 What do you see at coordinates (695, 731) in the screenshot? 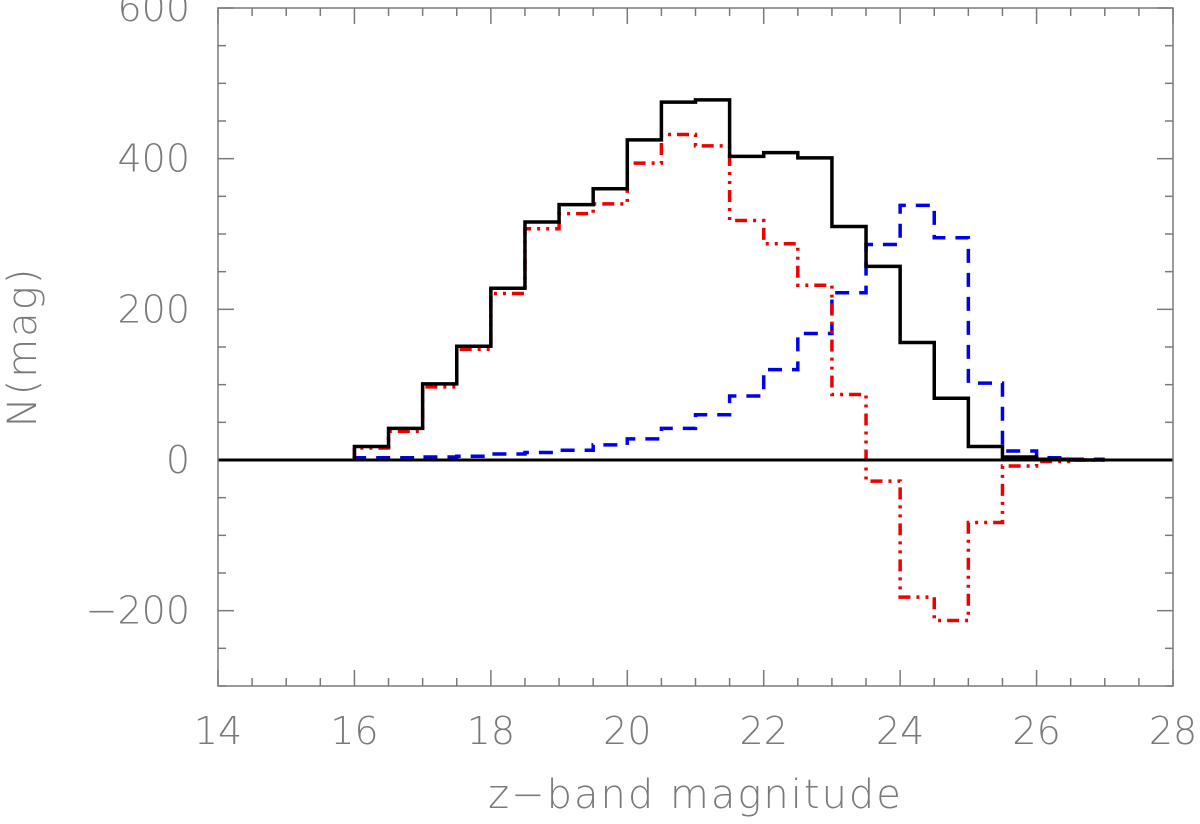
I see `x-tick-labels: 14 16 18 20 22 24 26 28` at bounding box center [695, 731].